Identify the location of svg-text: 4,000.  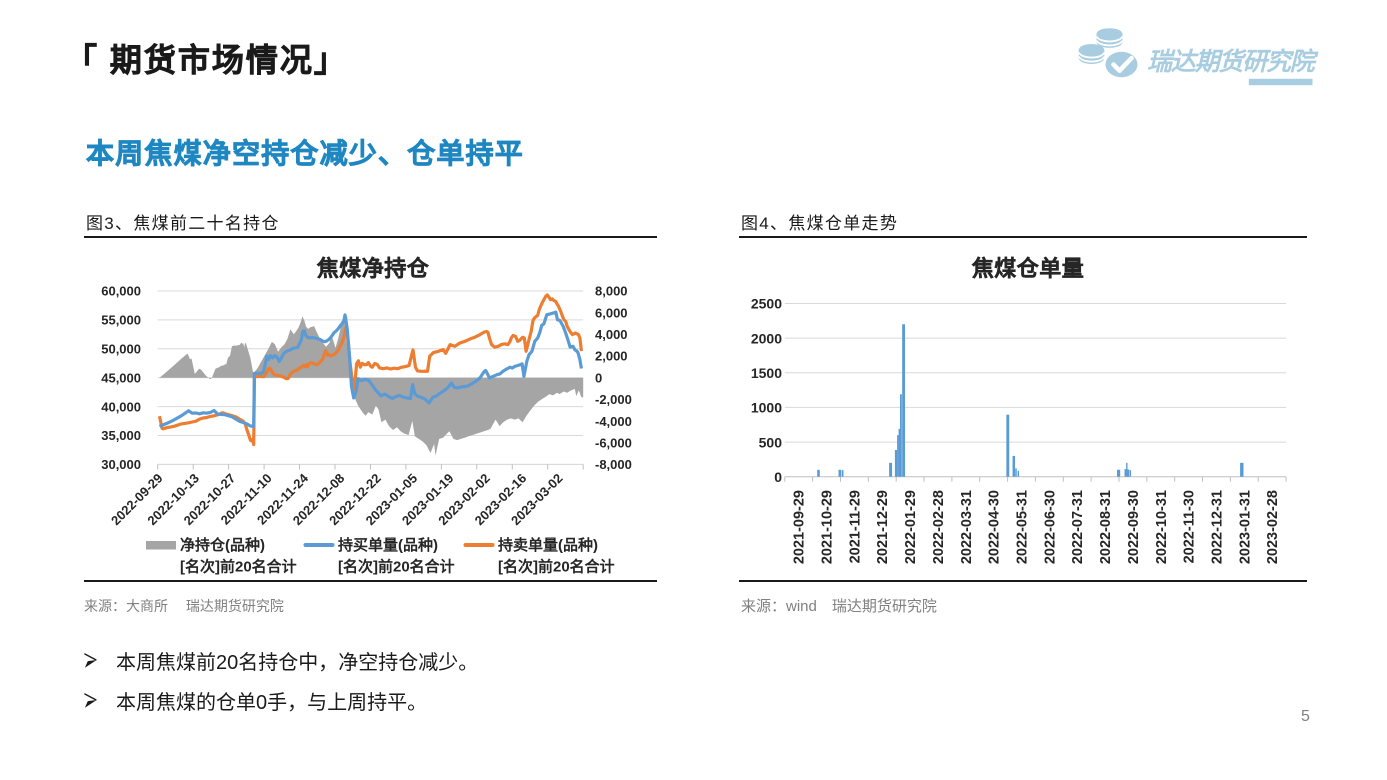
(611, 334).